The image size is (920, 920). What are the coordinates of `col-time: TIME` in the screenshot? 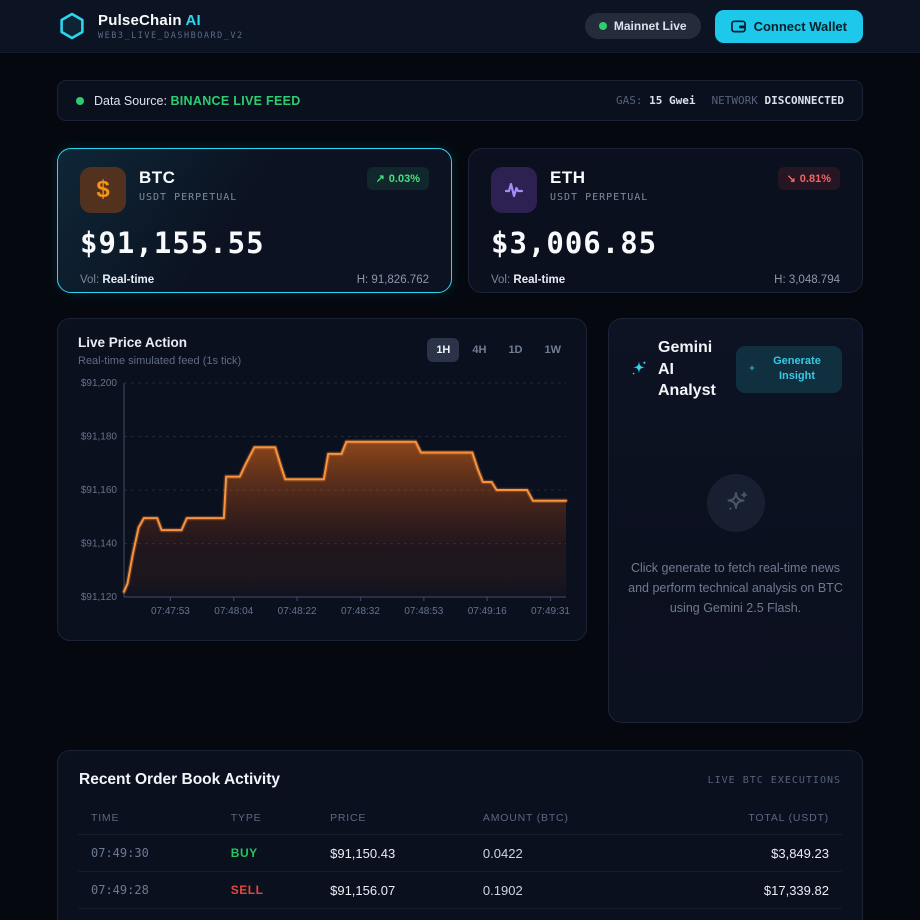 It's located at (105, 818).